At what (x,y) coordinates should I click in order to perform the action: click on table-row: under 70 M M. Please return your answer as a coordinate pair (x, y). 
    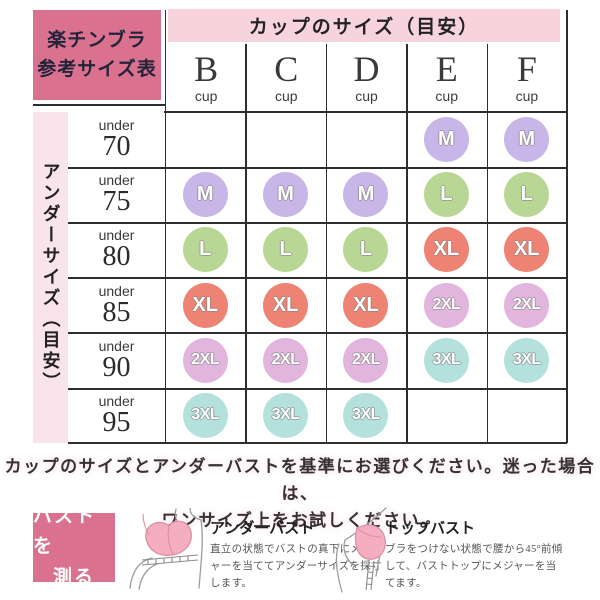
    Looking at the image, I should click on (317, 139).